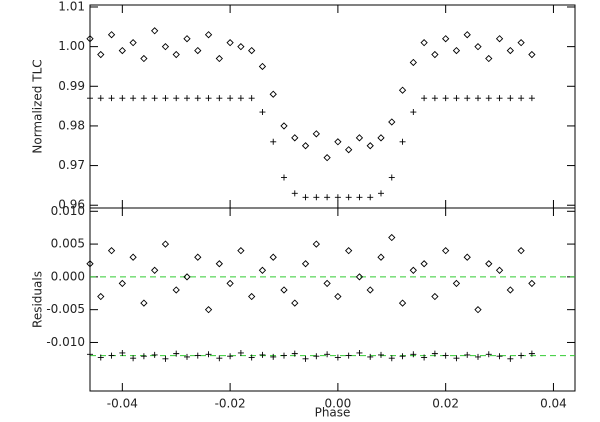  What do you see at coordinates (71, 125) in the screenshot?
I see `y-tick-label: 0.98` at bounding box center [71, 125].